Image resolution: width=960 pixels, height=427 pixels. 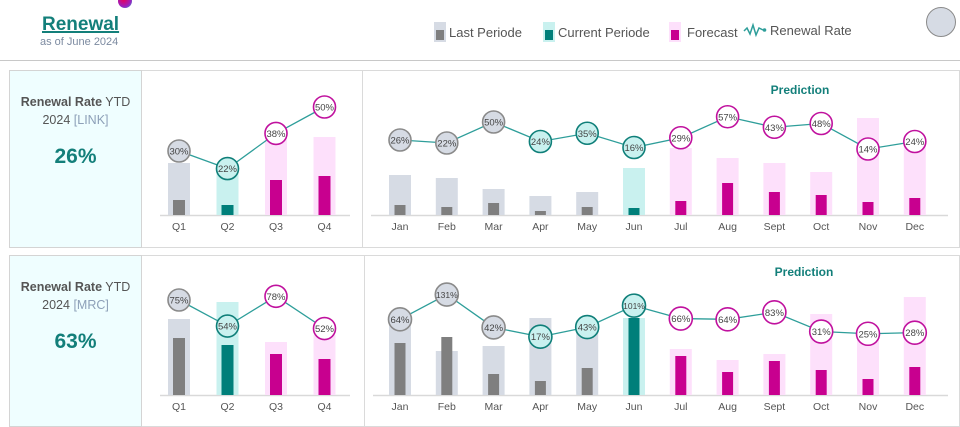 I want to click on rate-label: 75%, so click(x=179, y=301).